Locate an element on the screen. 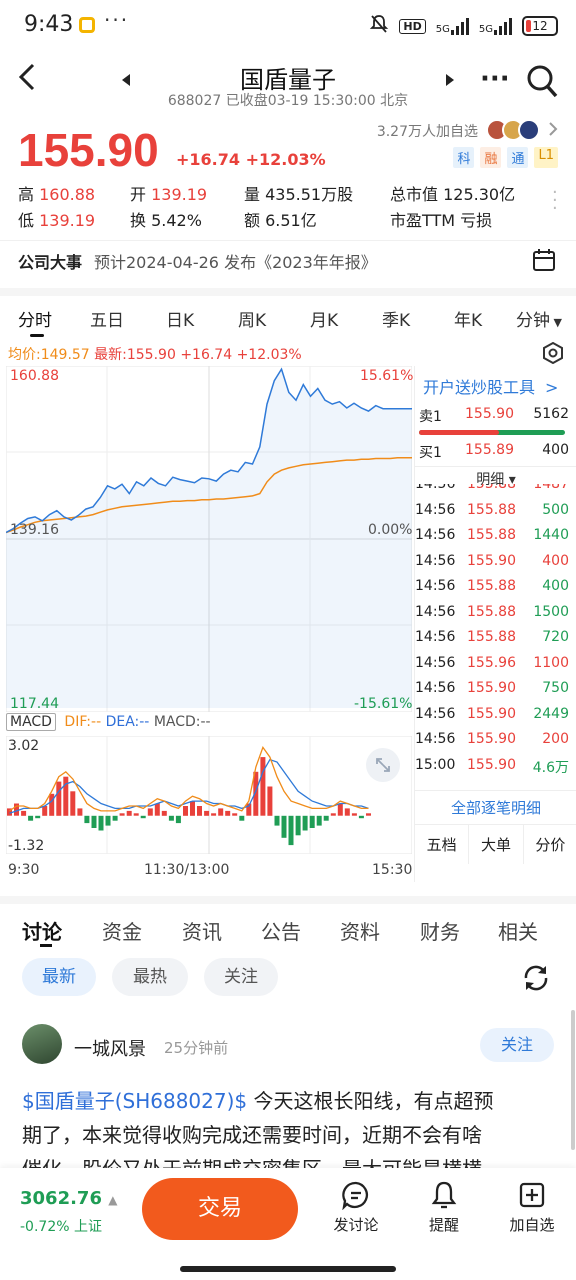 This screenshot has width=576, height=1280. tab-month-k: 月K is located at coordinates (324, 321).